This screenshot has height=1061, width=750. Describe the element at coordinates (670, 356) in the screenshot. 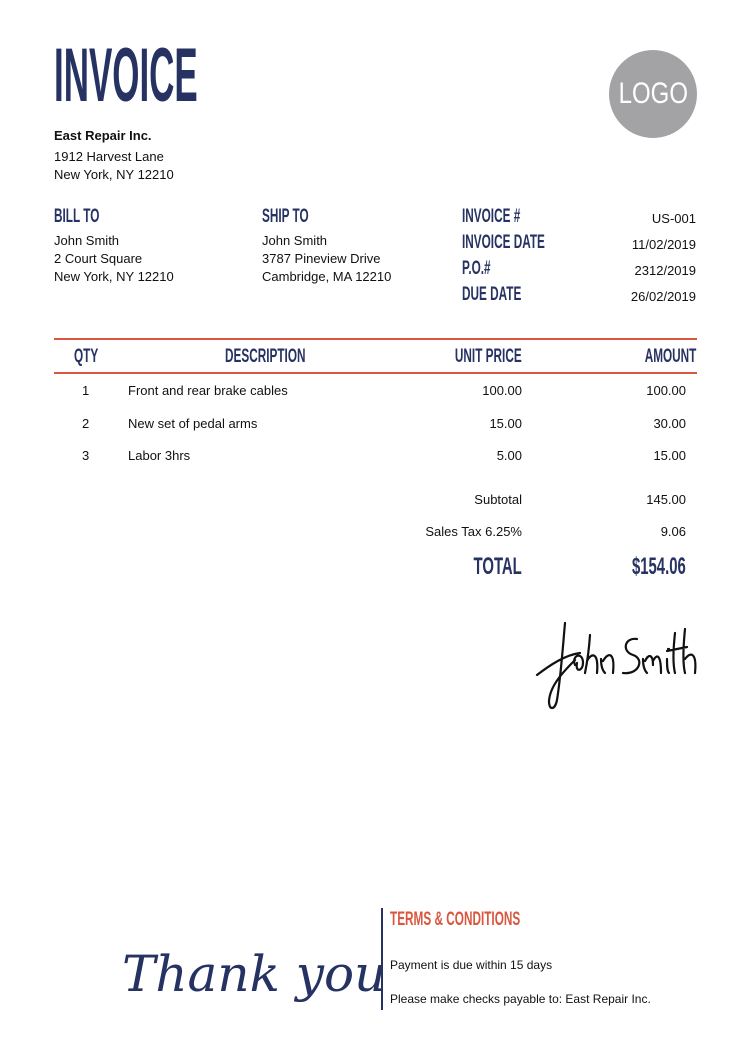

I see `column-header-amount: AMOUNT` at that location.